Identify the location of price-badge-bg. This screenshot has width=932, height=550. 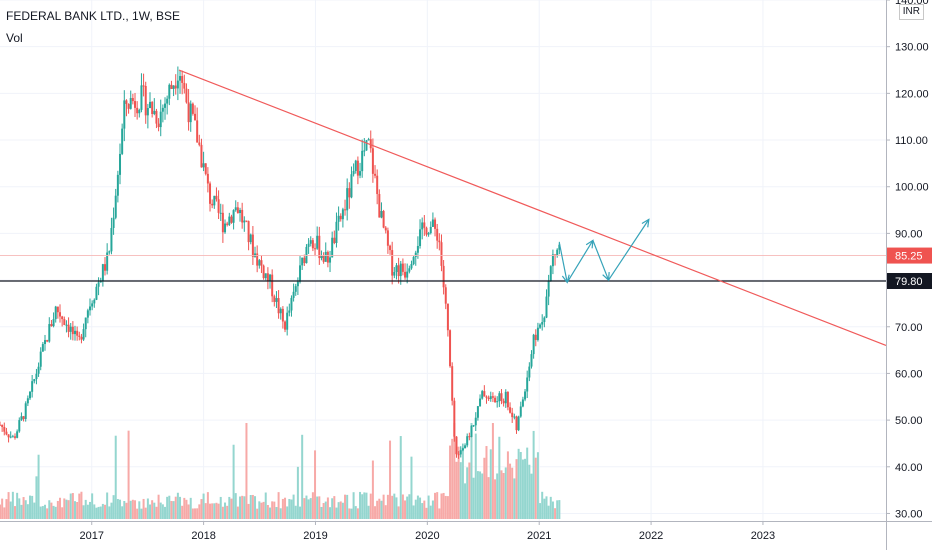
(909, 255).